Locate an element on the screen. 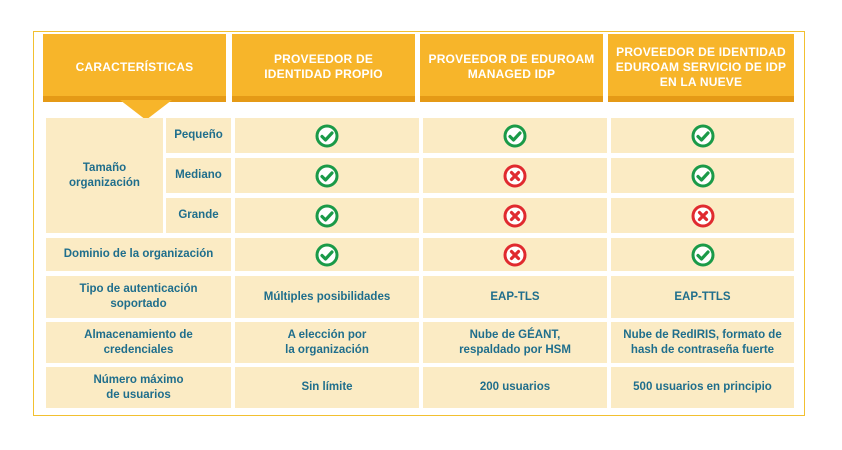 This screenshot has width=842, height=450. text-cell: Múltiples posibilidades is located at coordinates (327, 297).